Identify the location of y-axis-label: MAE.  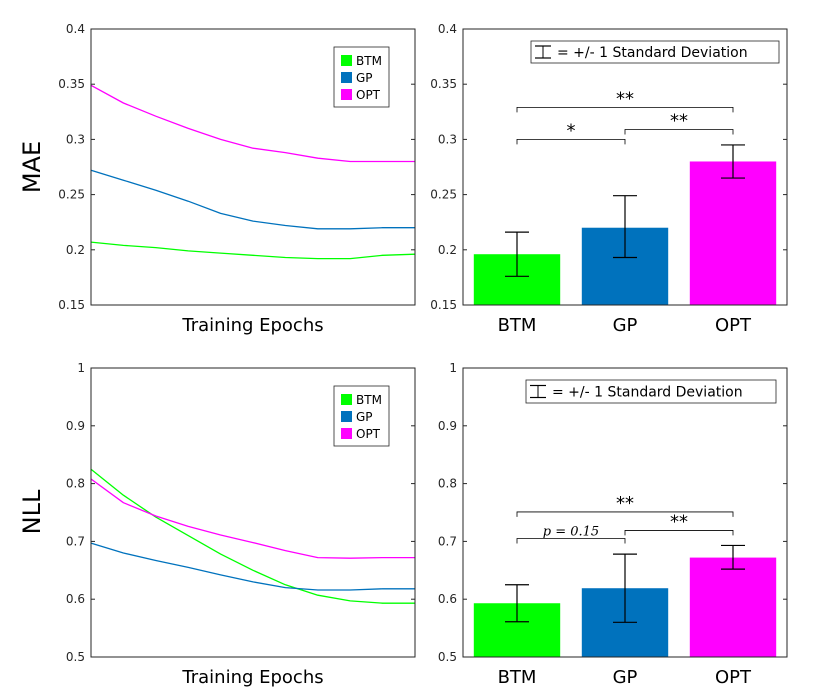
(32, 167).